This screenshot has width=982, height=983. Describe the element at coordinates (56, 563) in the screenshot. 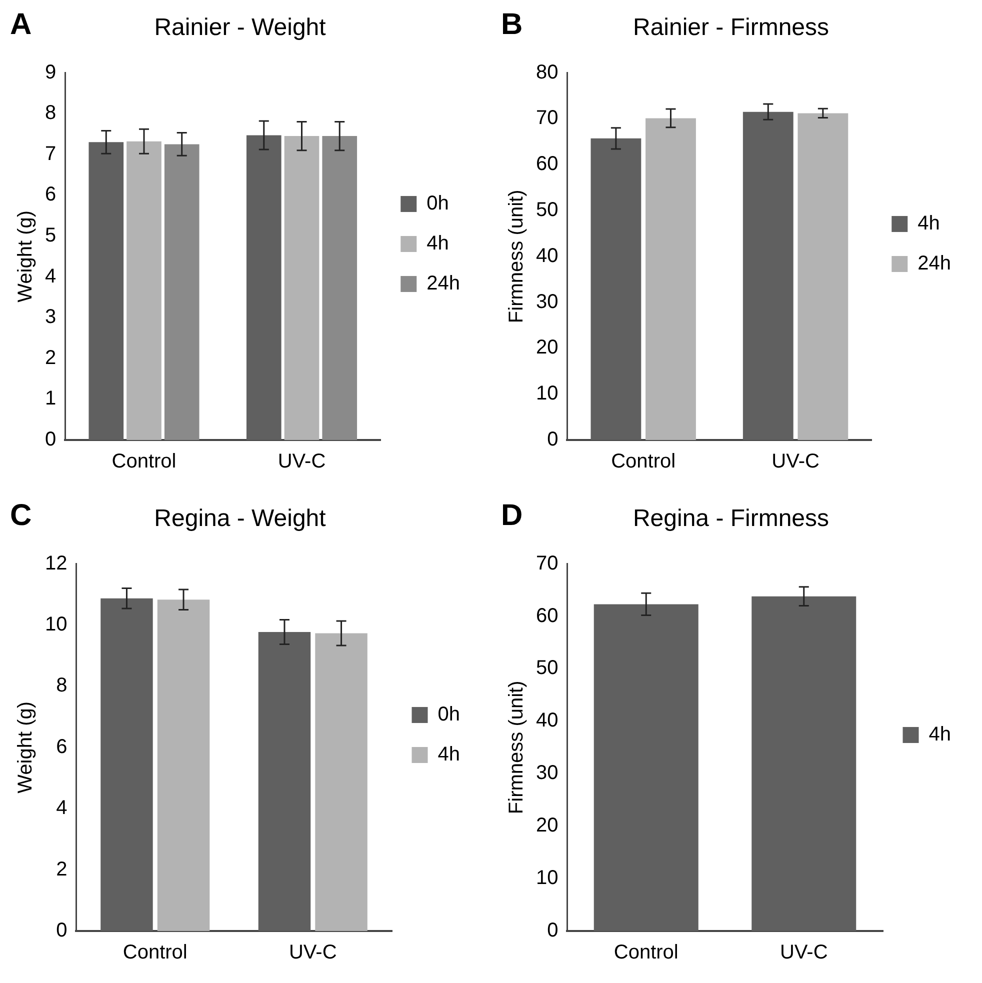

I see `y-tick-label: 12` at that location.